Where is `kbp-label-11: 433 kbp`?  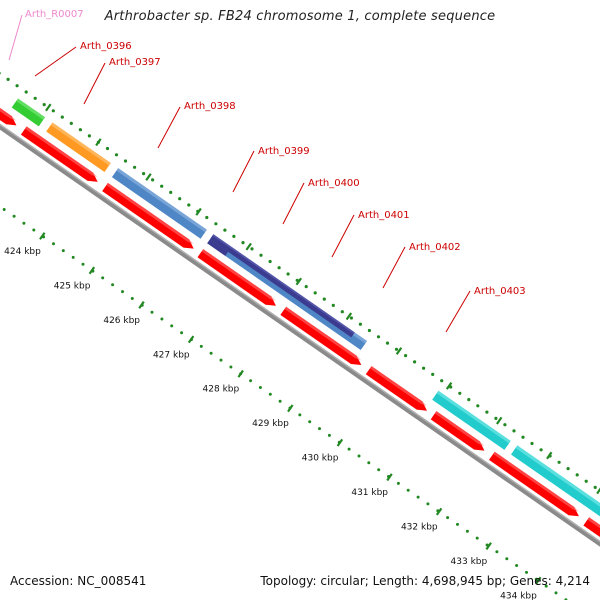
kbp-label-11: 433 kbp is located at coordinates (469, 562).